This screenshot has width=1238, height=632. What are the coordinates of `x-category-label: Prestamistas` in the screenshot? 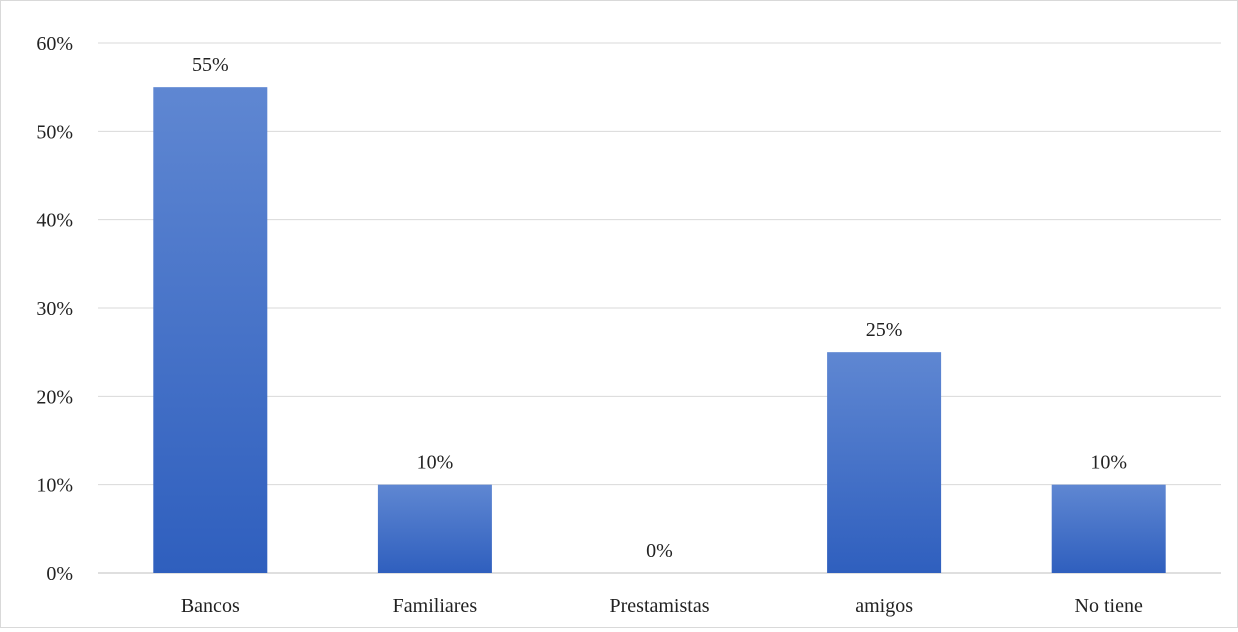 It's located at (660, 606).